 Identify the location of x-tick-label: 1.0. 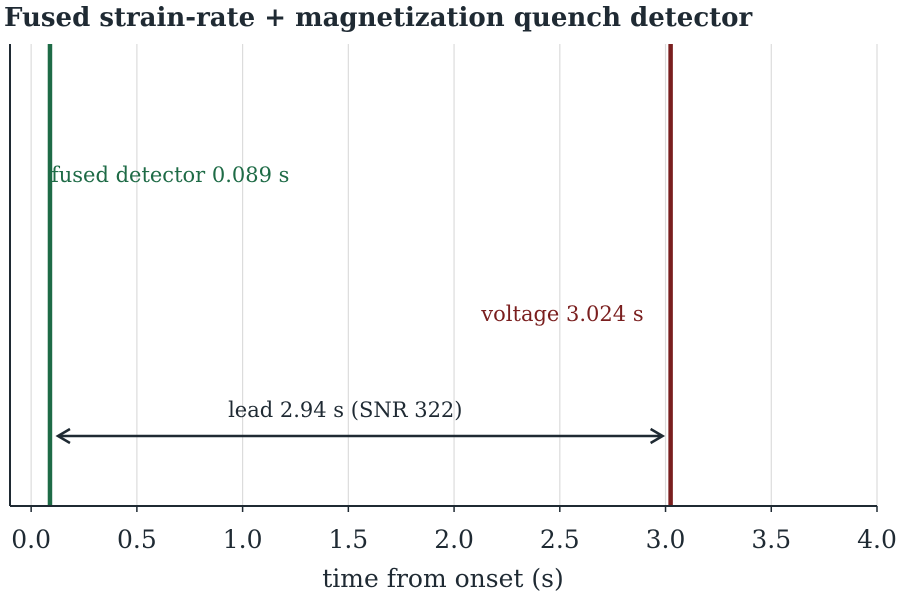
(243, 539).